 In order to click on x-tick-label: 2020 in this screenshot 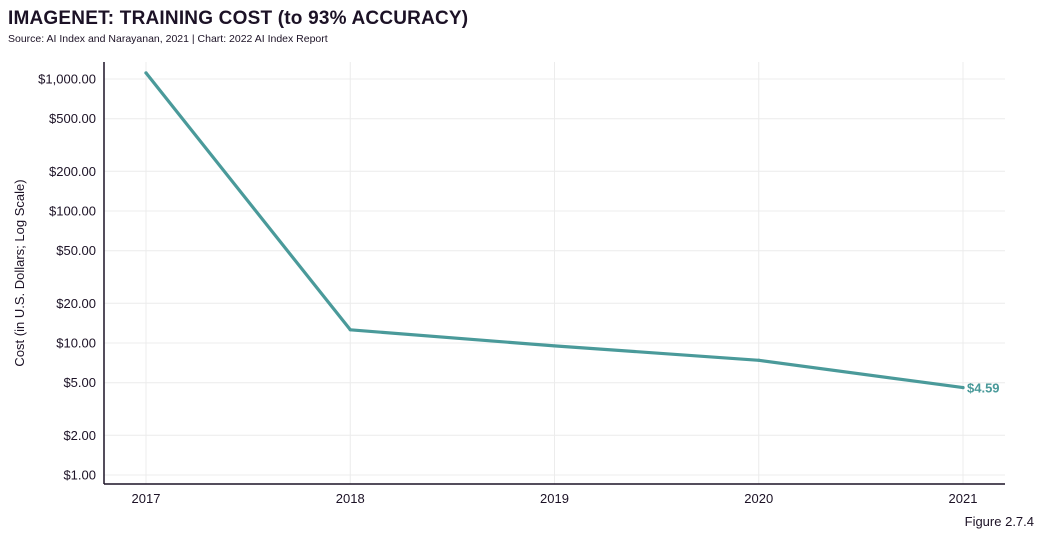, I will do `click(758, 498)`.